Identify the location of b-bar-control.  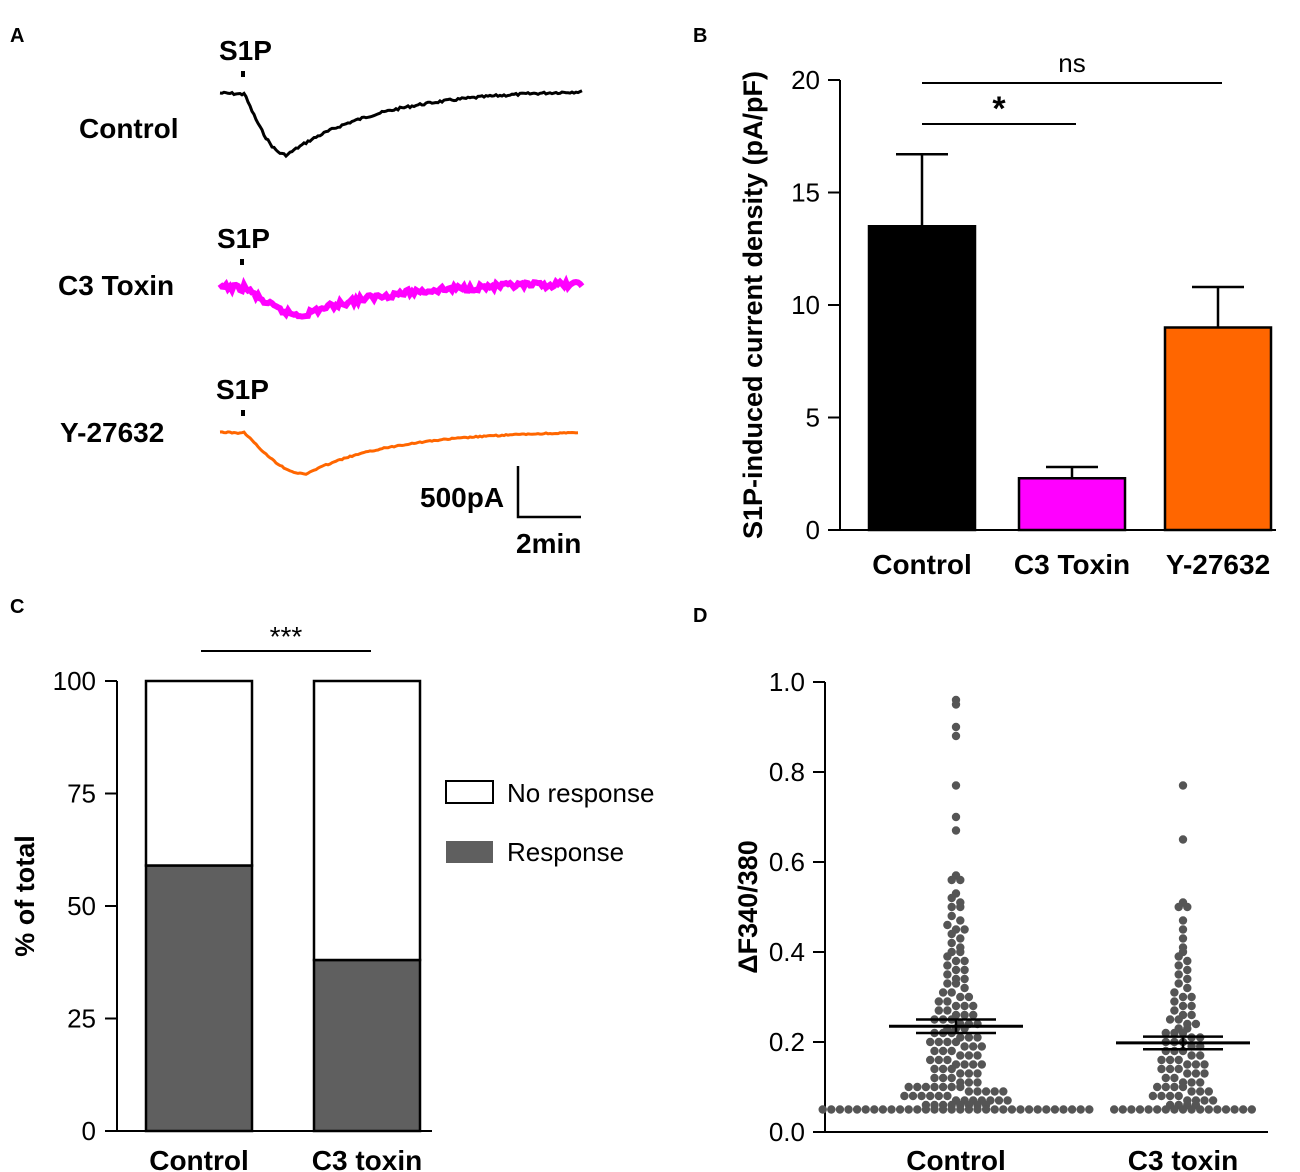
(922, 378).